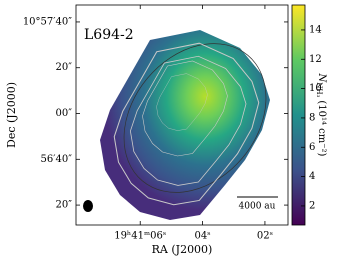  I want to click on y-tick-label: 00″, so click(64, 113).